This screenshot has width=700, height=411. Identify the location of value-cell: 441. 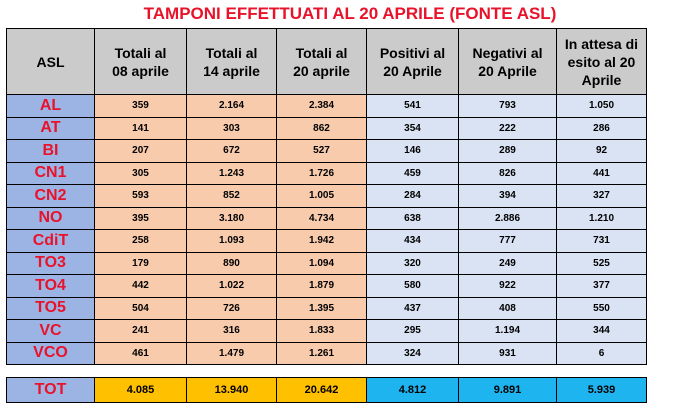
(601, 173).